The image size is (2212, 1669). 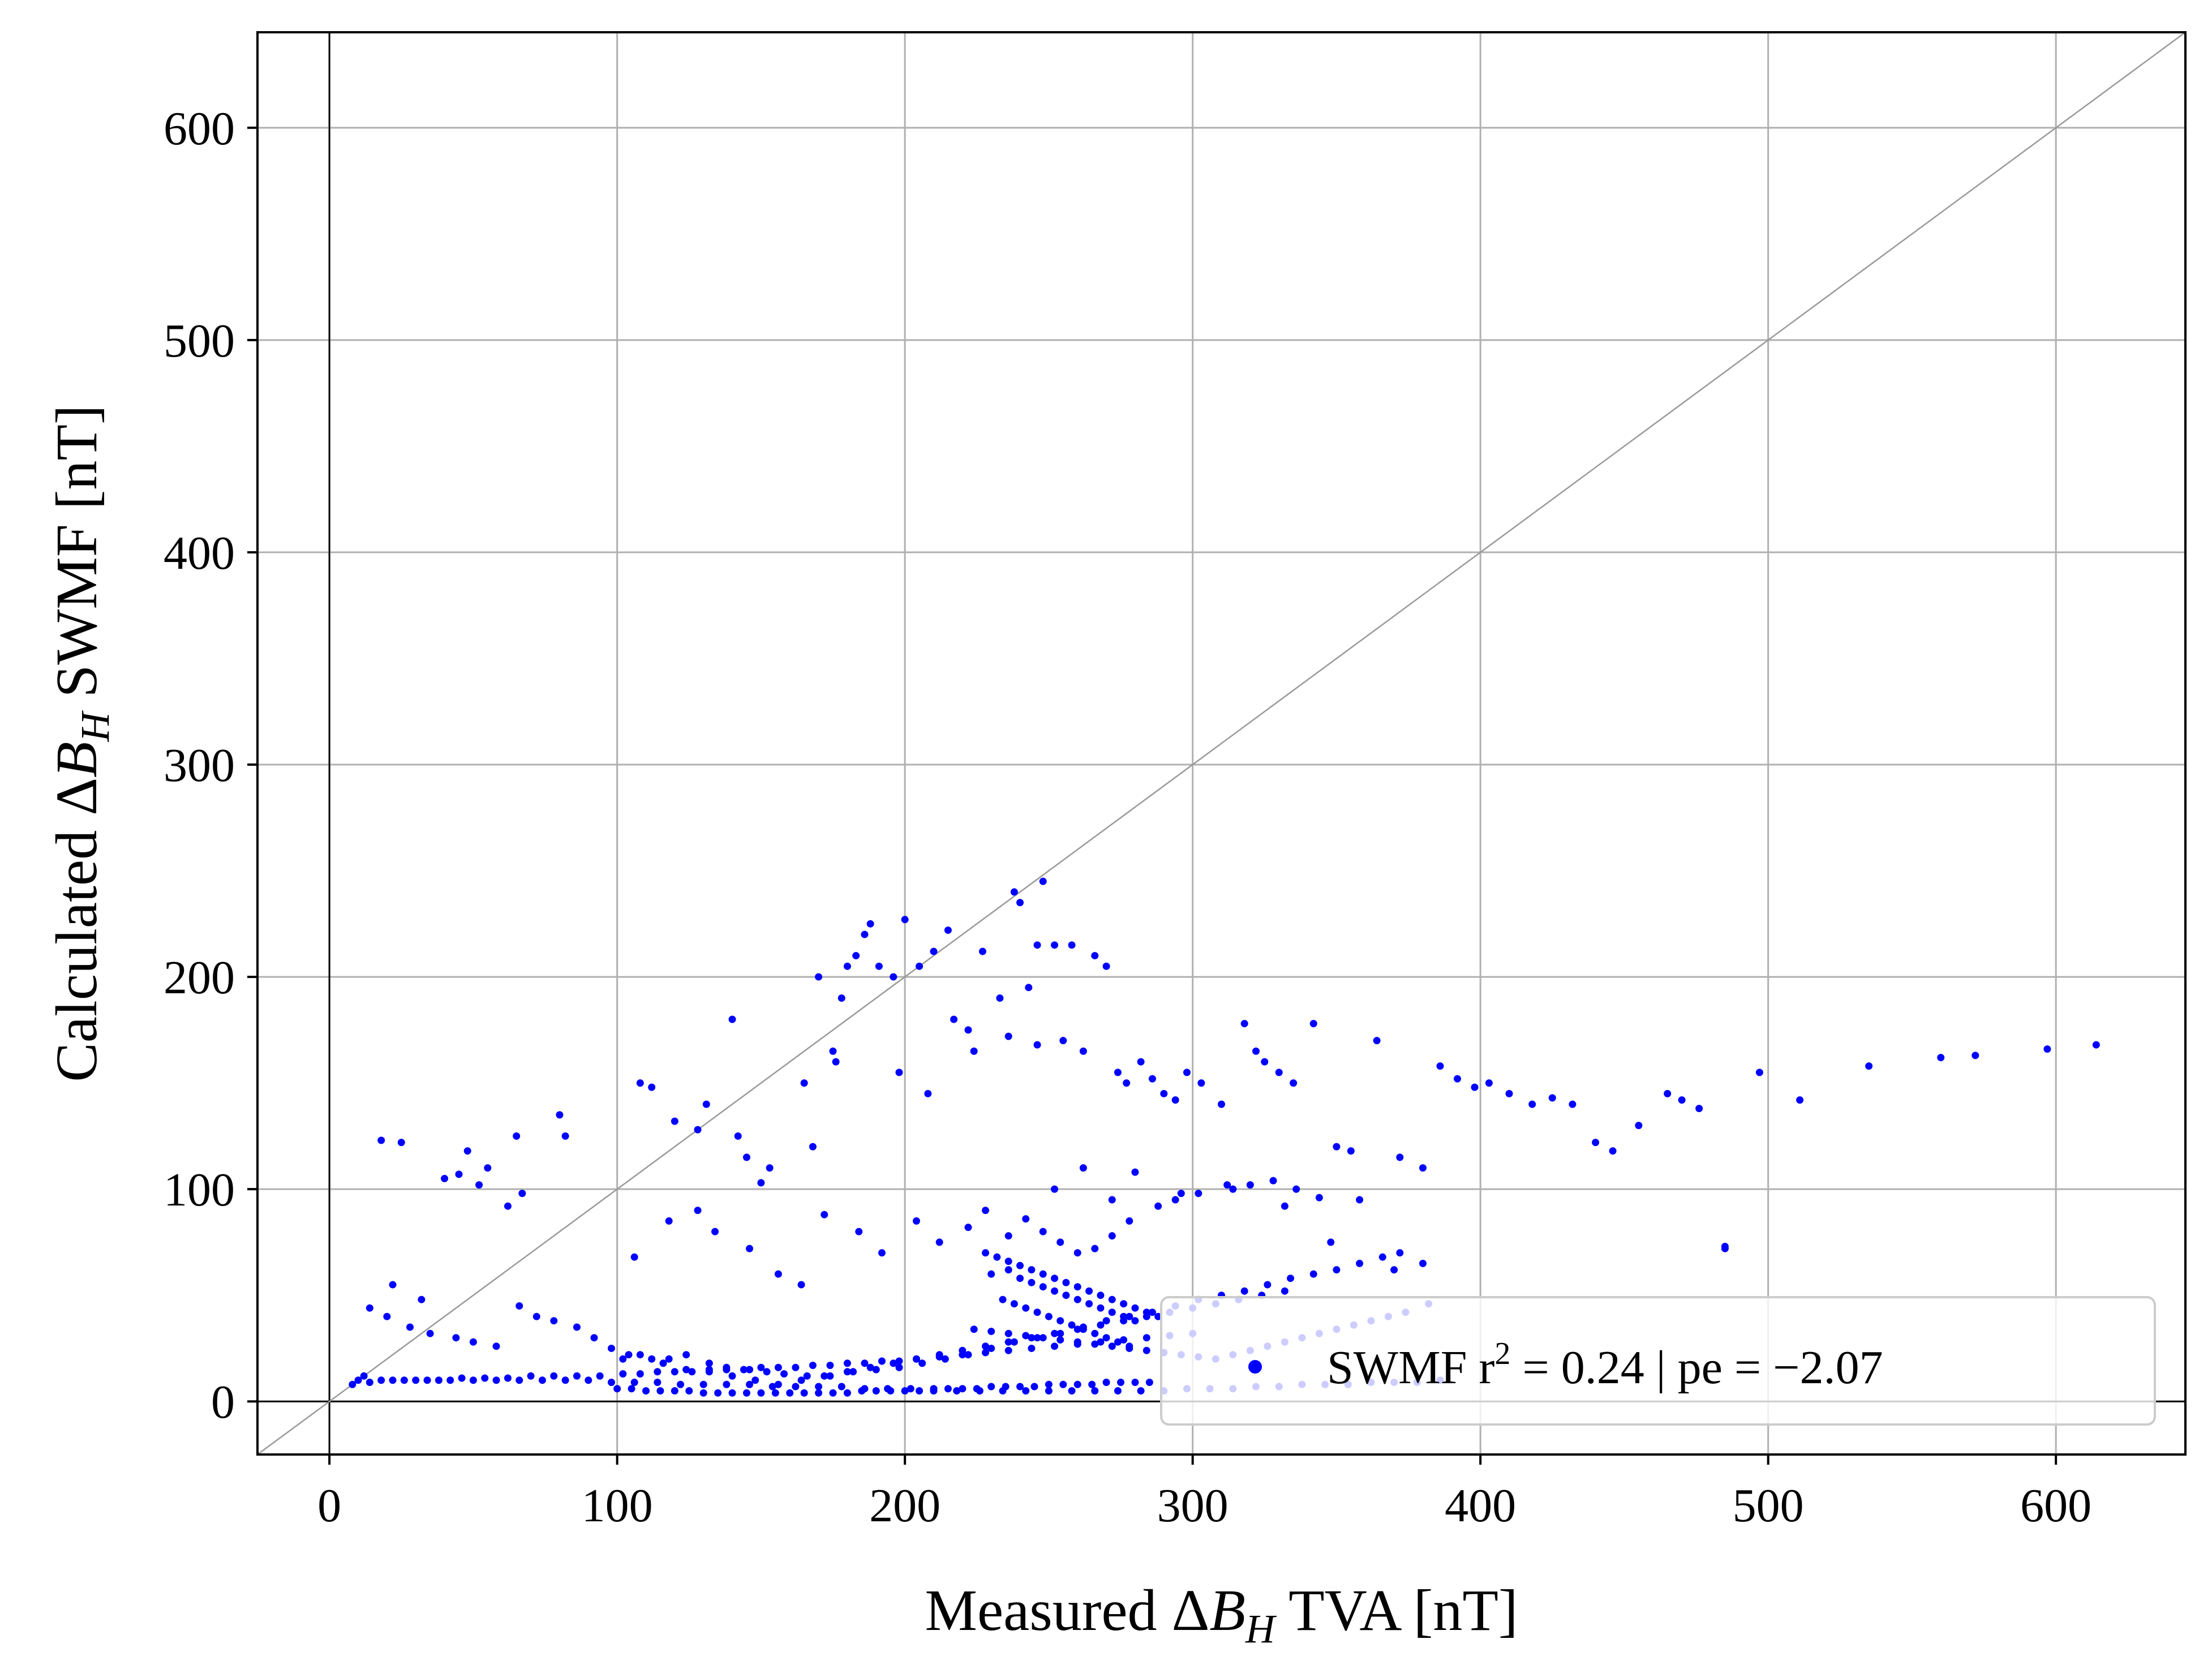 What do you see at coordinates (1480, 1506) in the screenshot?
I see `x-tick-label: 400` at bounding box center [1480, 1506].